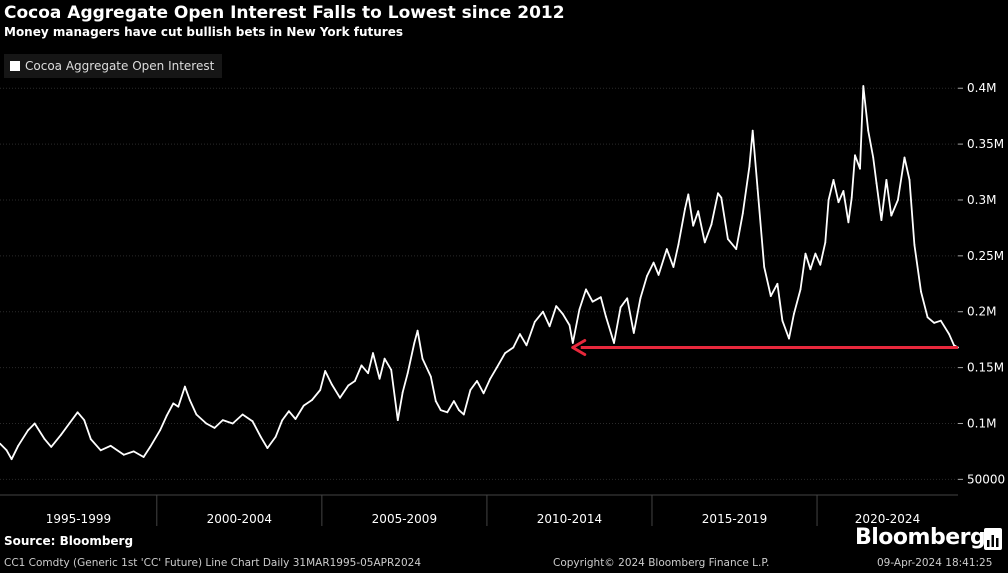  I want to click on source-text: Source: Bloomberg, so click(69, 541).